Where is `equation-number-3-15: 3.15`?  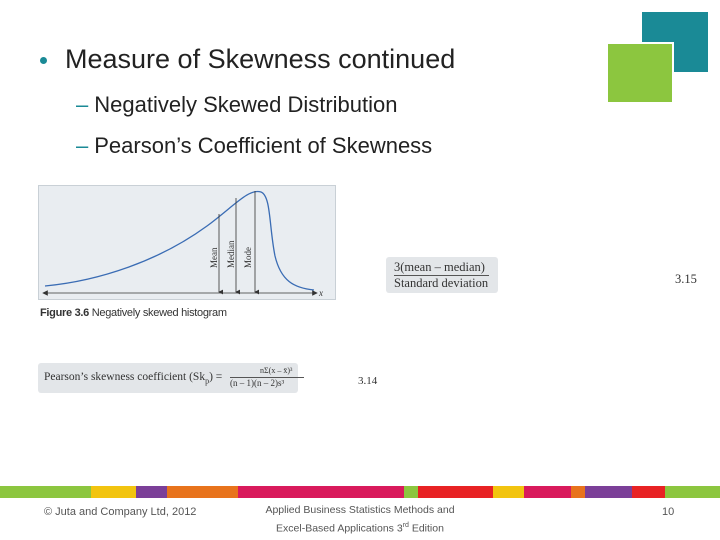
equation-number-3-15: 3.15 is located at coordinates (686, 279).